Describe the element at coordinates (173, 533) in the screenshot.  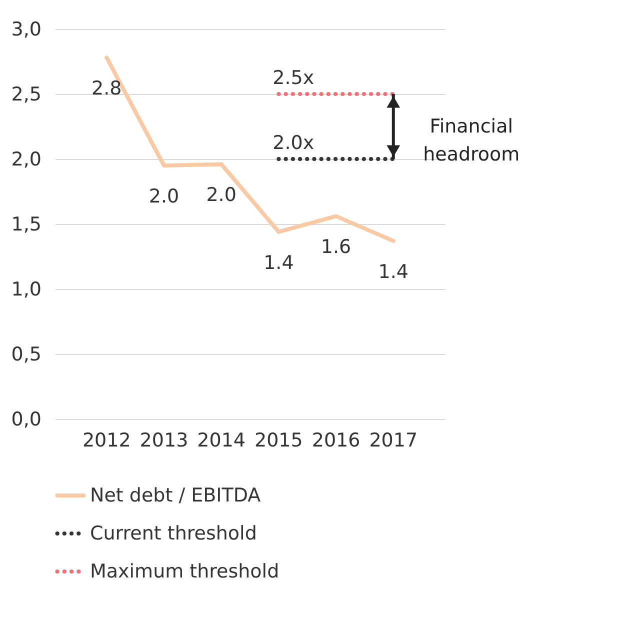
I see `legend-label: Current threshold` at that location.